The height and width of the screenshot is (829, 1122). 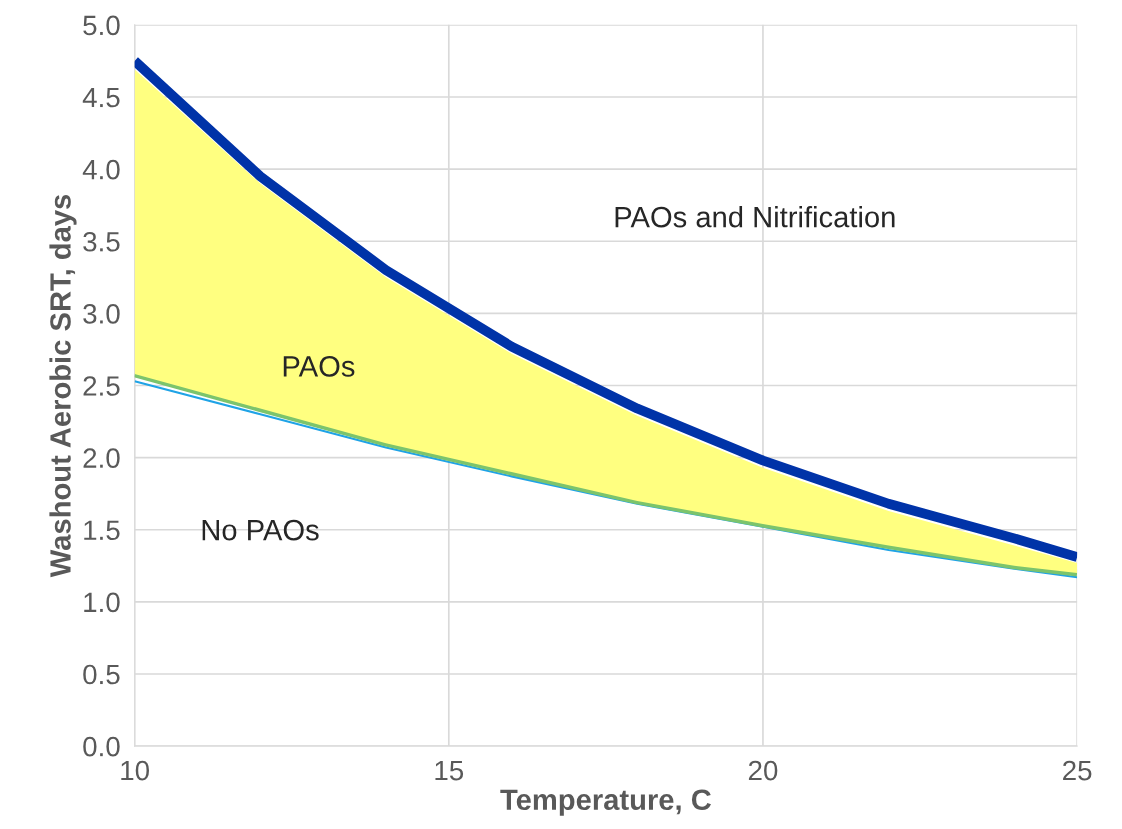 What do you see at coordinates (102, 602) in the screenshot?
I see `y-tick-label: 1.0` at bounding box center [102, 602].